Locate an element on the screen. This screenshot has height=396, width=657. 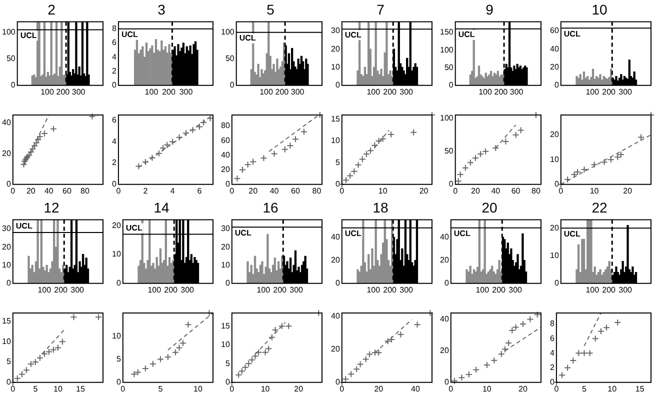
chart-title: 20 is located at coordinates (490, 207).